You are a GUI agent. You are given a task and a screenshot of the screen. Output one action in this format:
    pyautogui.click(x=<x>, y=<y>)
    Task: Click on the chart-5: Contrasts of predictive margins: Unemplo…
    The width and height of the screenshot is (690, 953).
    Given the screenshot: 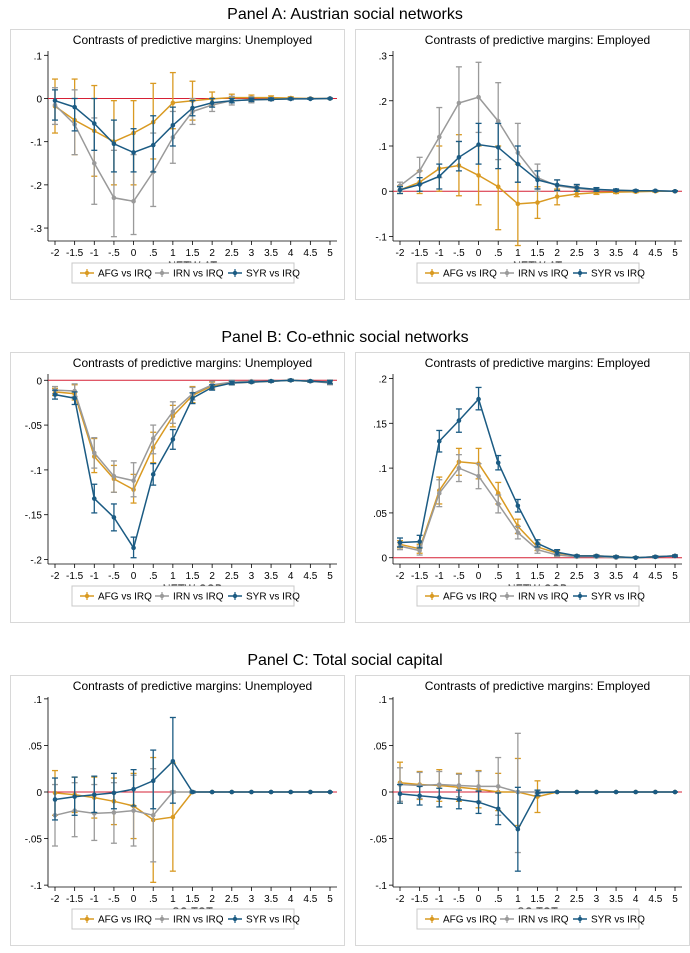 What is the action you would take?
    pyautogui.click(x=177, y=810)
    